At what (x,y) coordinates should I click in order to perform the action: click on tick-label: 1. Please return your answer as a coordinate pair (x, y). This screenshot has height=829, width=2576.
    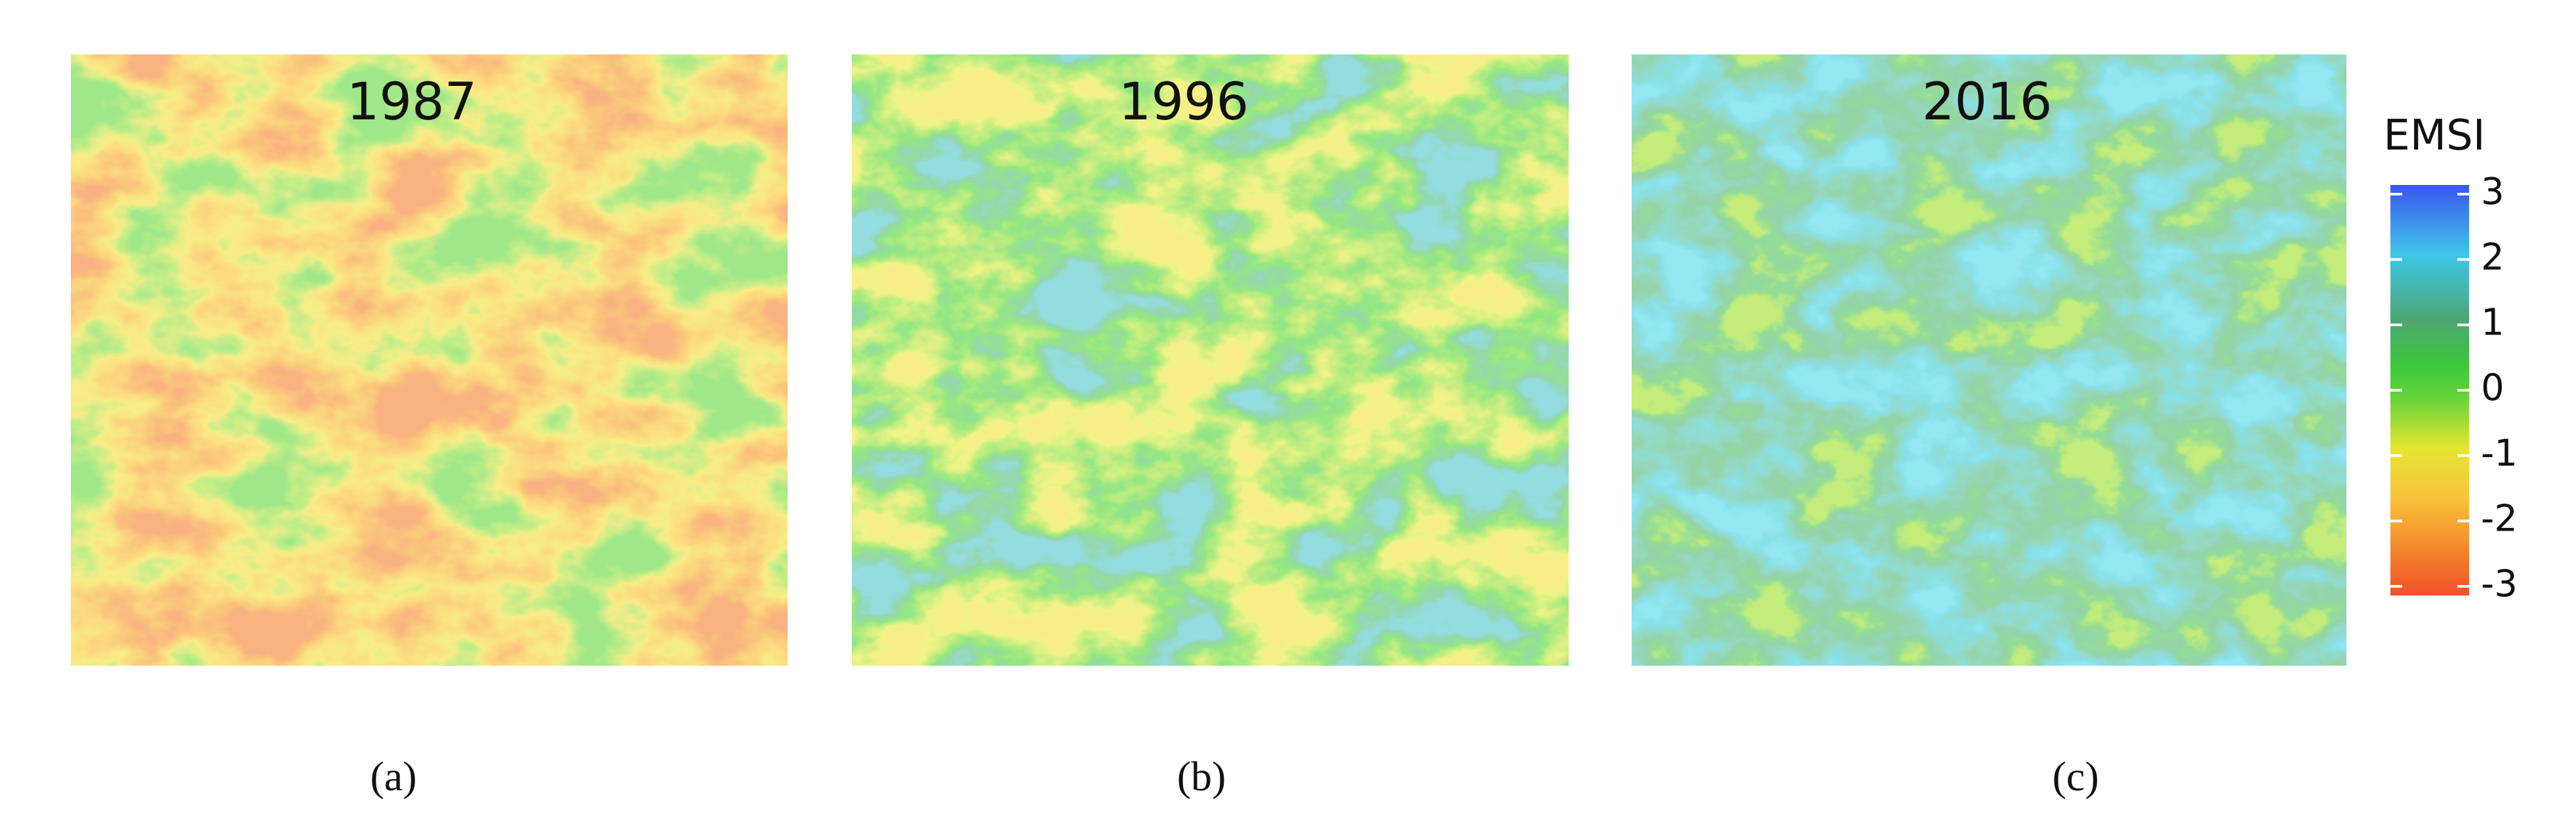
    Looking at the image, I should click on (2493, 323).